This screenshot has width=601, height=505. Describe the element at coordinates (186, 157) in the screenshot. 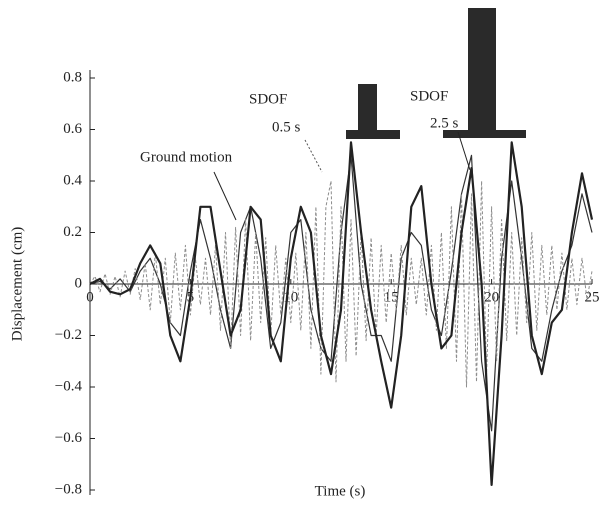

I see `annotation: Ground motion` at that location.